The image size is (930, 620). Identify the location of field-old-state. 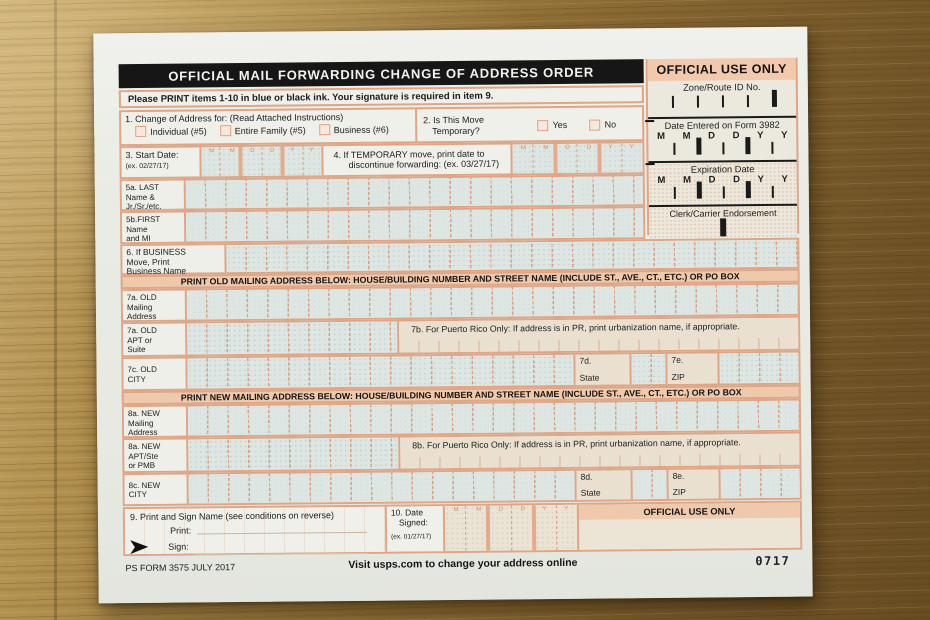
(648, 369).